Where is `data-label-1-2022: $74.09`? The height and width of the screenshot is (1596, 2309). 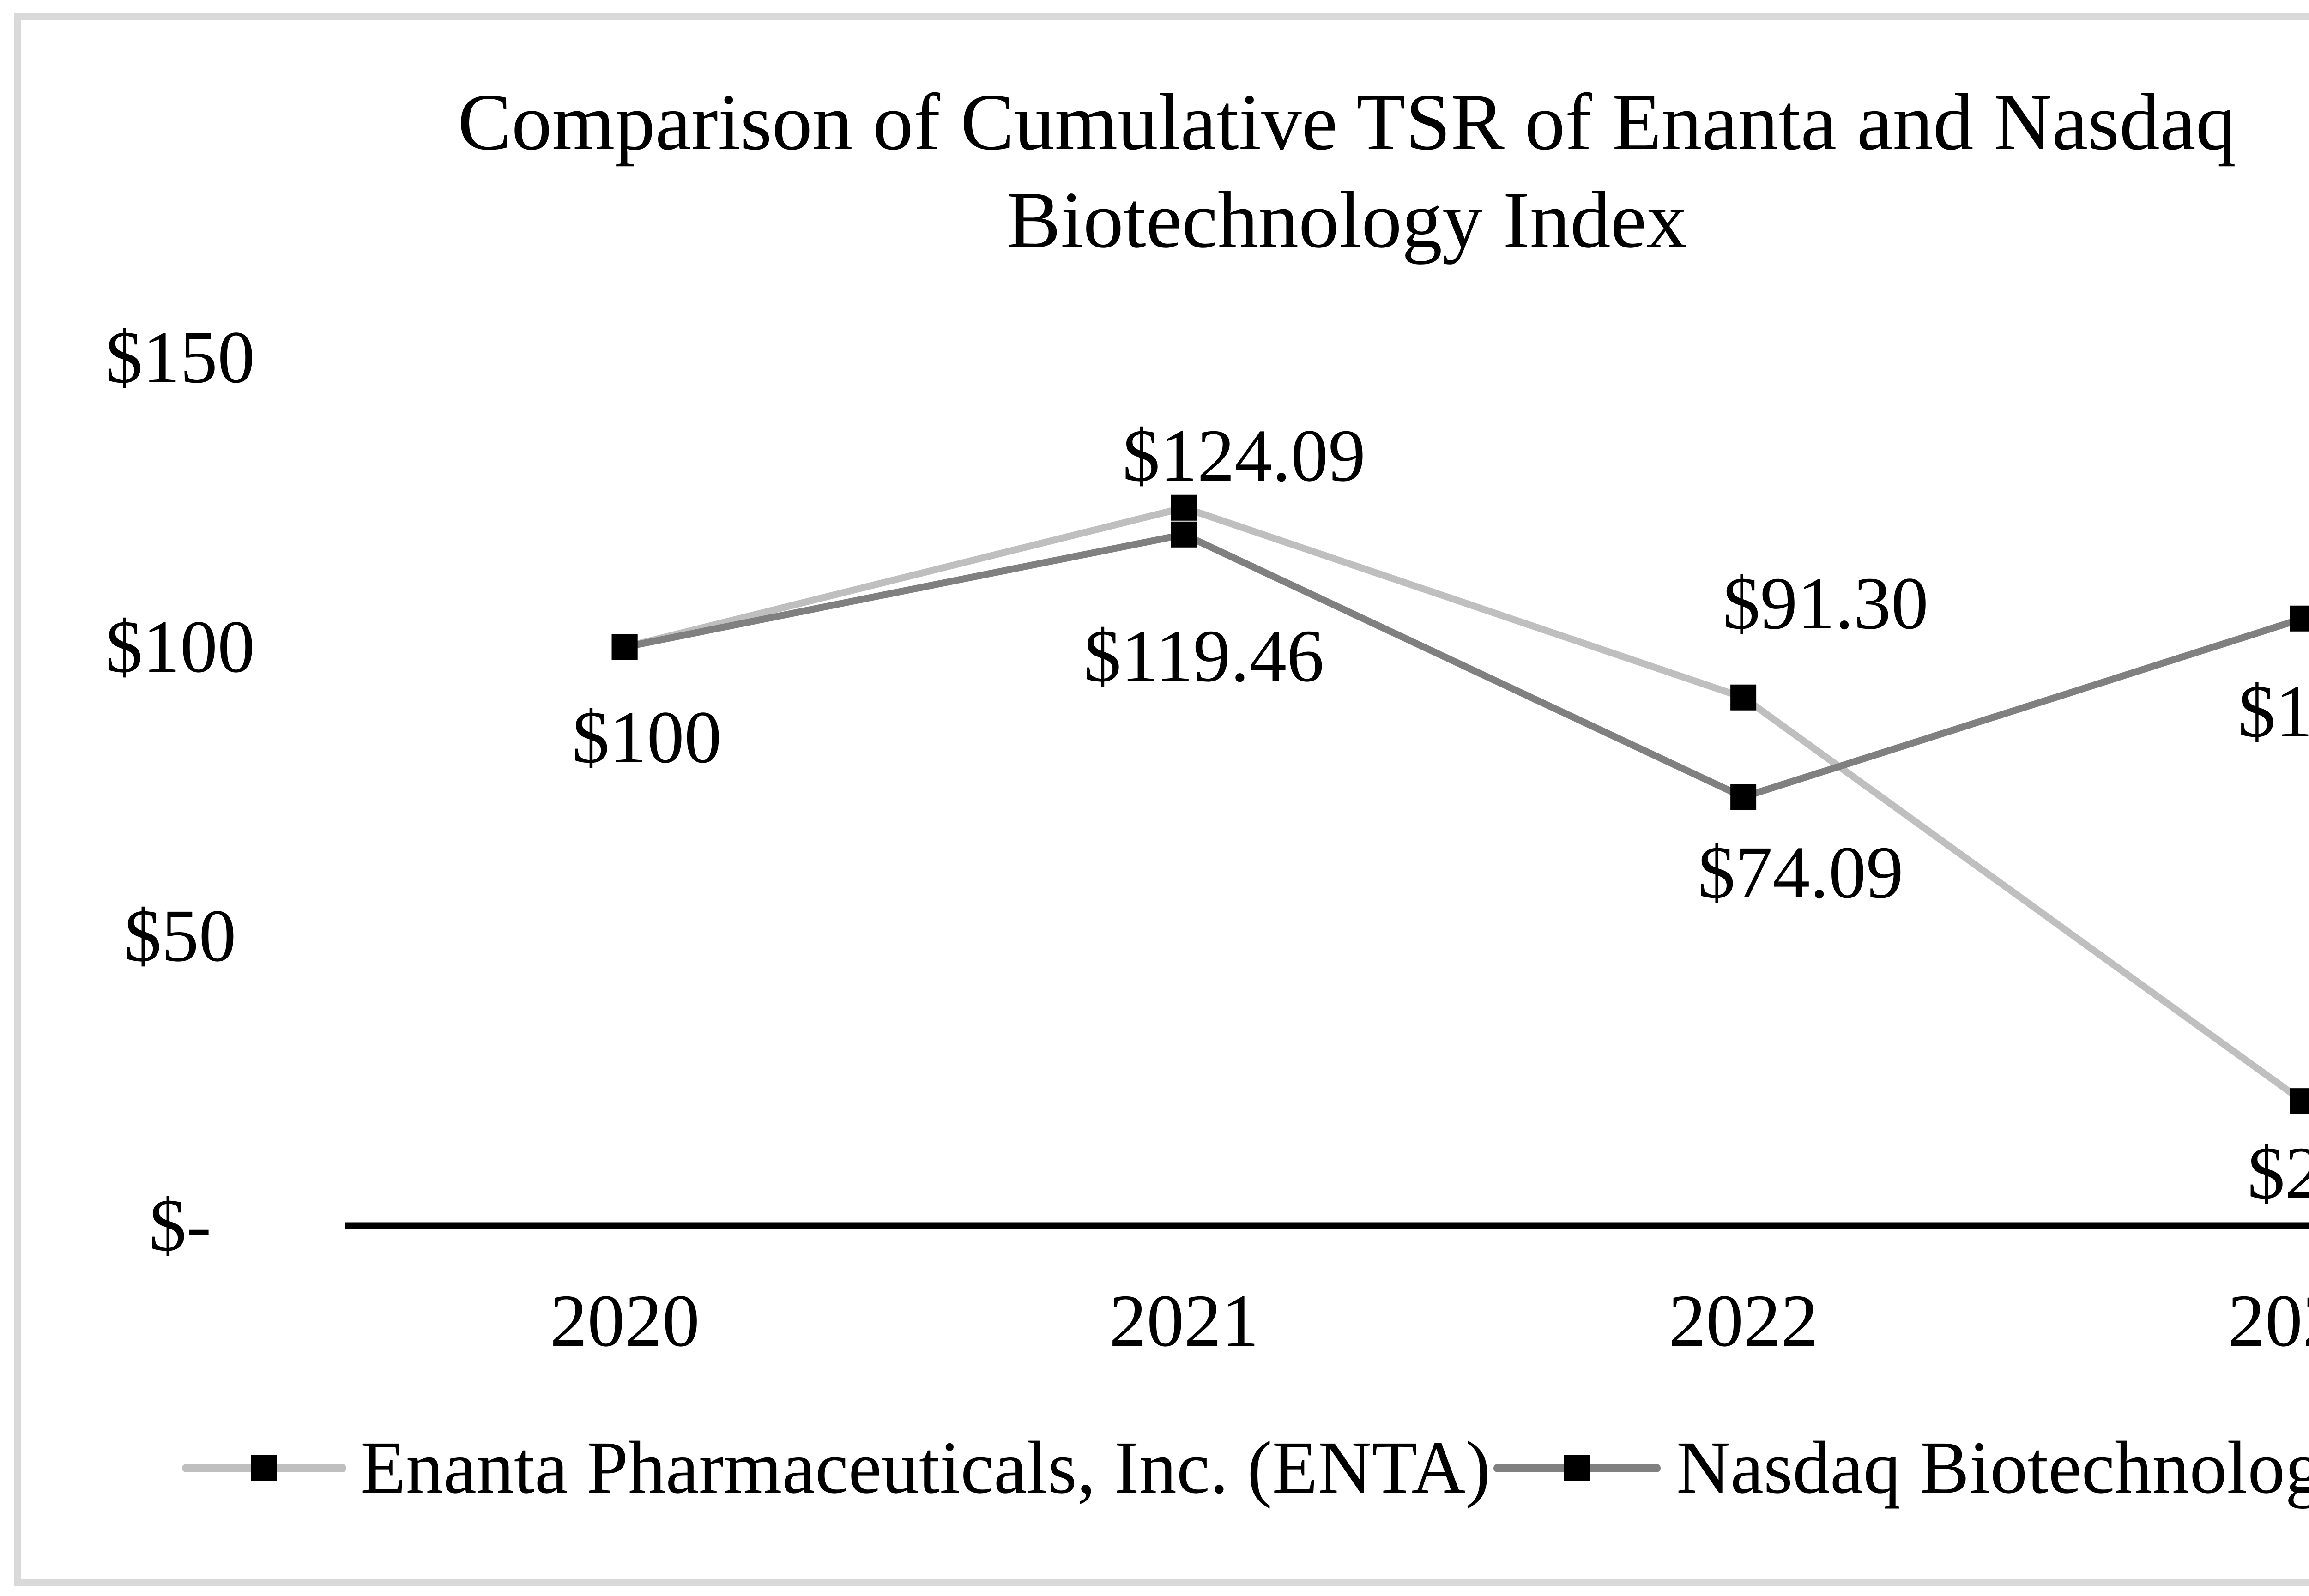
data-label-1-2022: $74.09 is located at coordinates (1801, 873).